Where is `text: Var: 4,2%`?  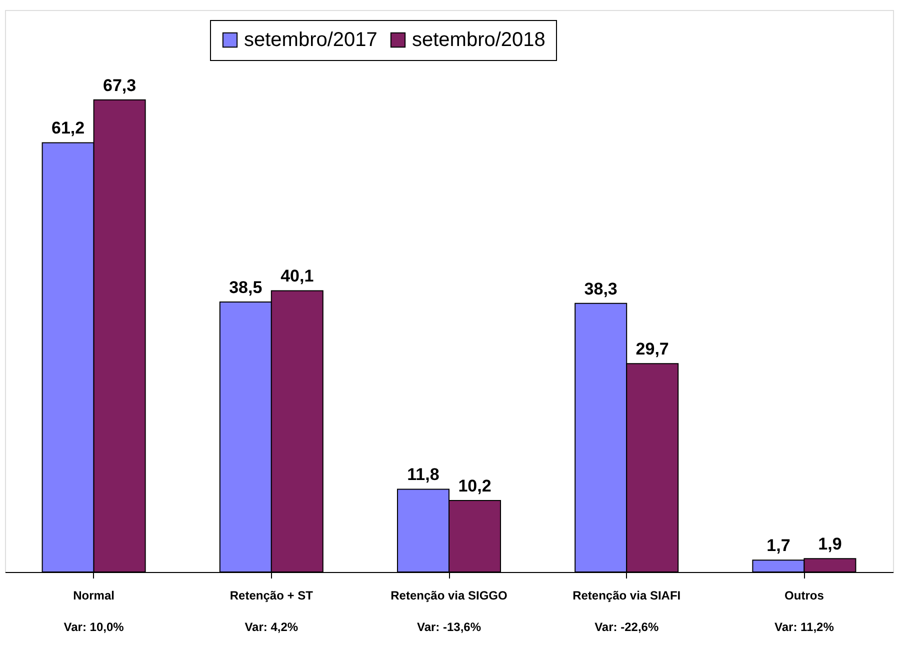 text: Var: 4,2% is located at coordinates (271, 627).